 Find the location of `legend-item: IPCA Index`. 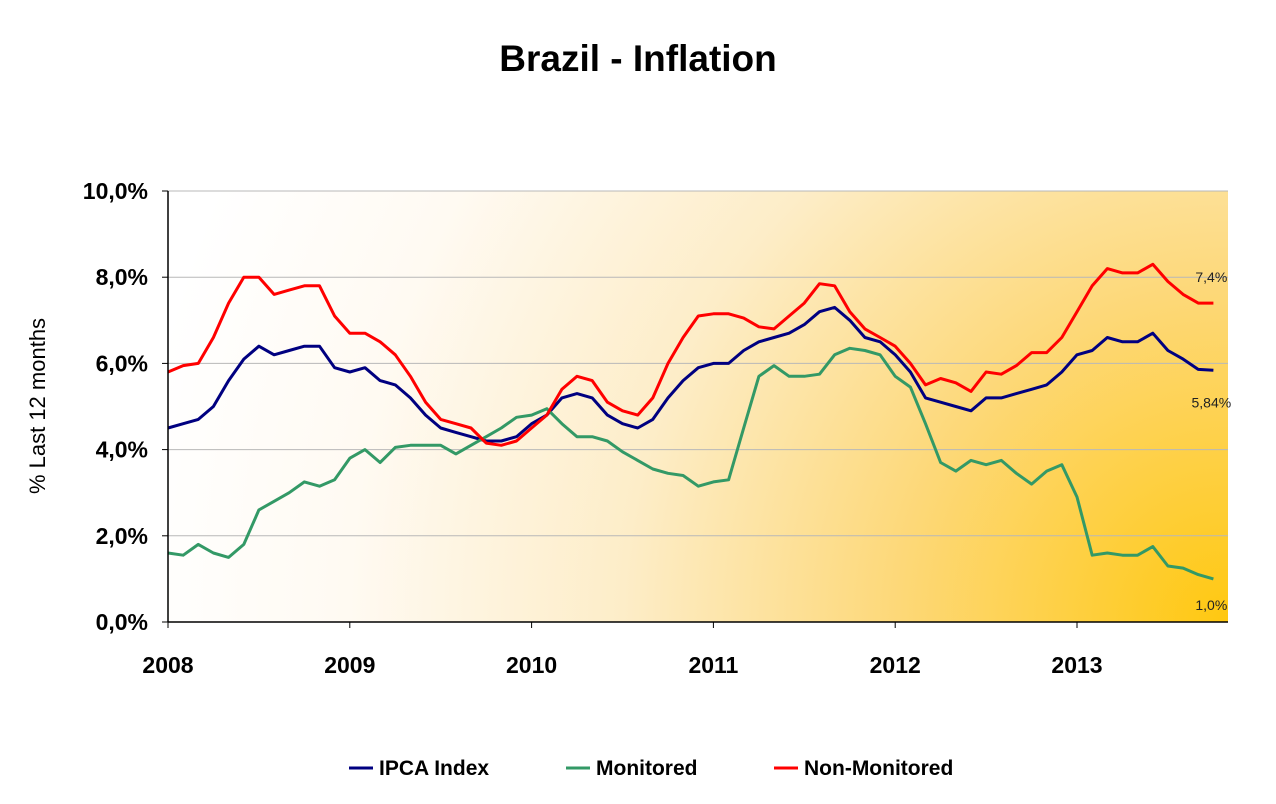

legend-item: IPCA Index is located at coordinates (419, 768).